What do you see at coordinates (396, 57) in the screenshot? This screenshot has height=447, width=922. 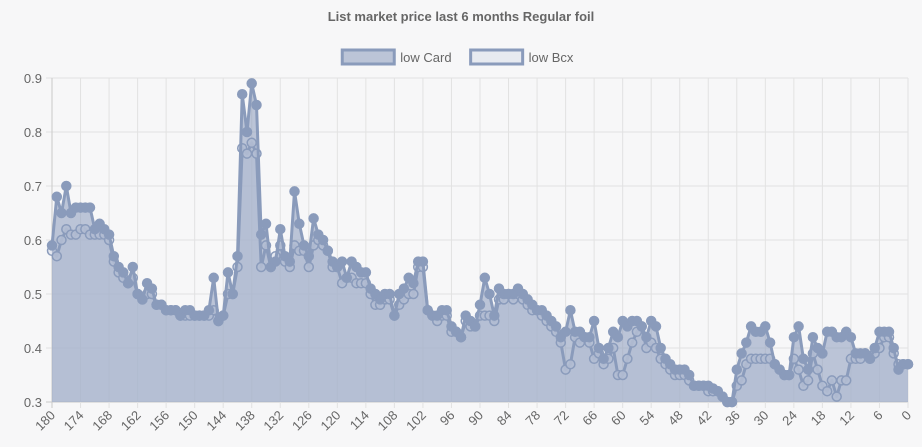 I see `legend-item-0: low Card` at bounding box center [396, 57].